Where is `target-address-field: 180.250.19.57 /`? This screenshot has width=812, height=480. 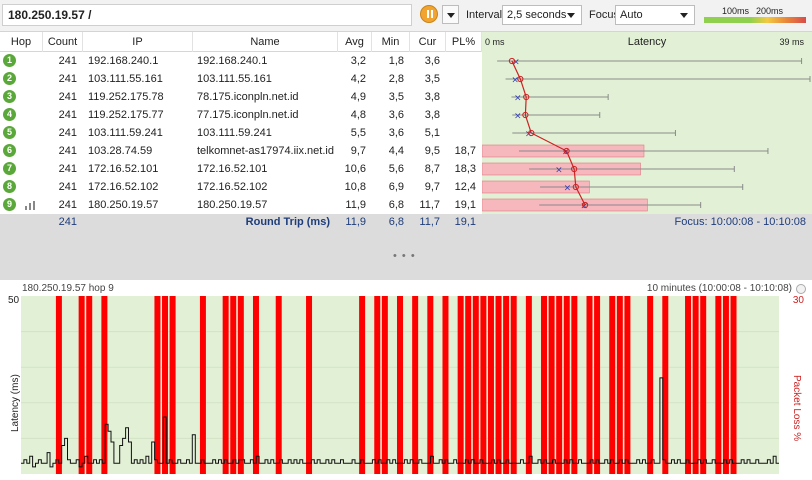
target-address-field: 180.250.19.57 / is located at coordinates (207, 15).